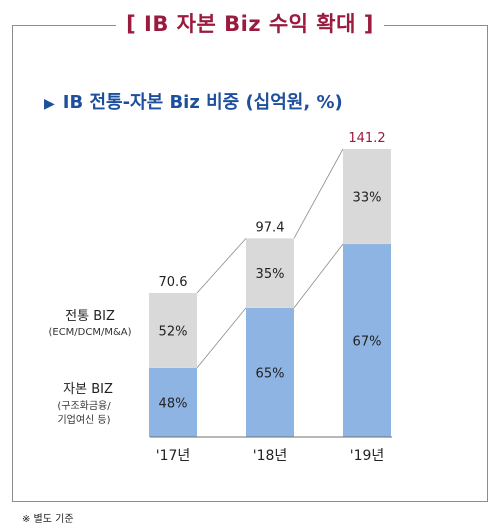  Describe the element at coordinates (270, 227) in the screenshot. I see `total-label-2: 97.4` at that location.